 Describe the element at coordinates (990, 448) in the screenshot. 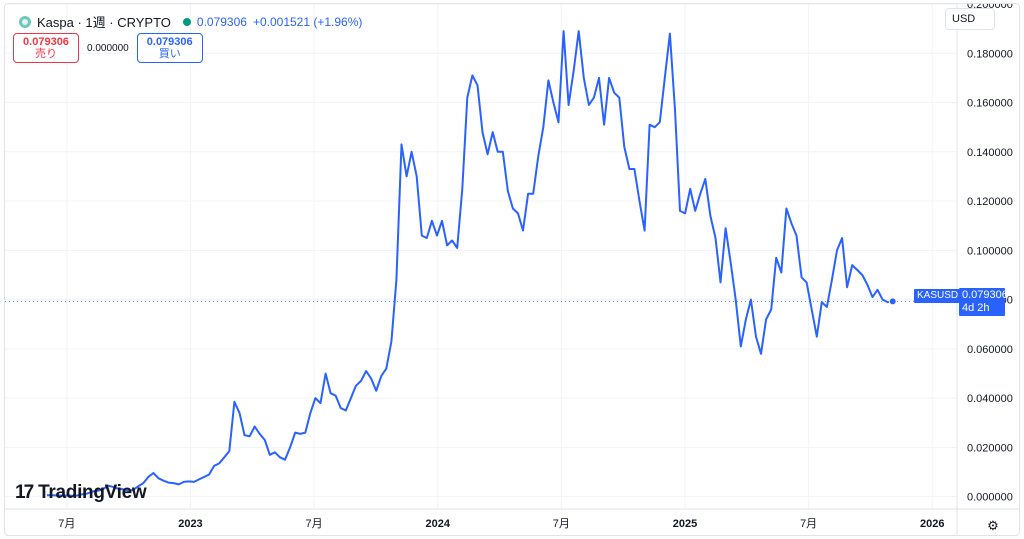

I see `y-tick-label: 0.020000` at that location.